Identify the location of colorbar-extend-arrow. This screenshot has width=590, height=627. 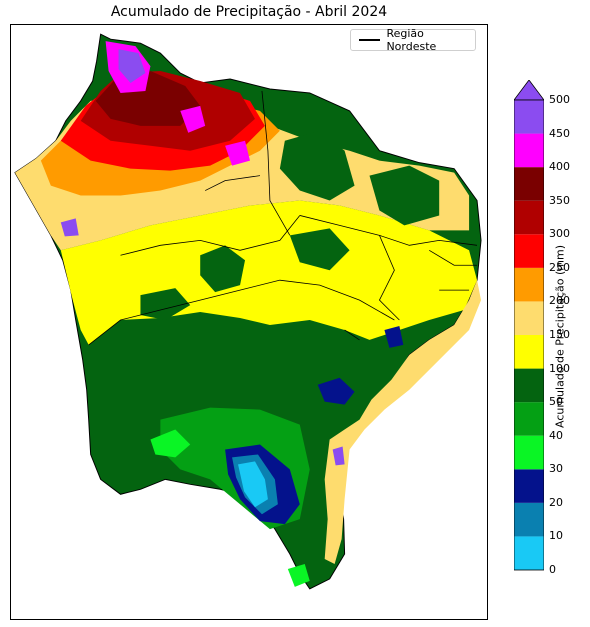
(529, 90).